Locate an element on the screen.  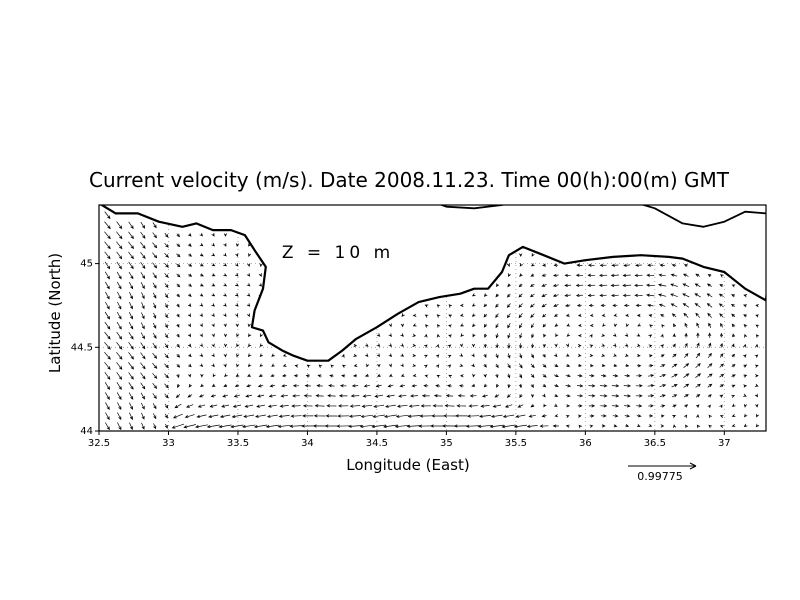
y-tick-label: 45 is located at coordinates (86, 264).